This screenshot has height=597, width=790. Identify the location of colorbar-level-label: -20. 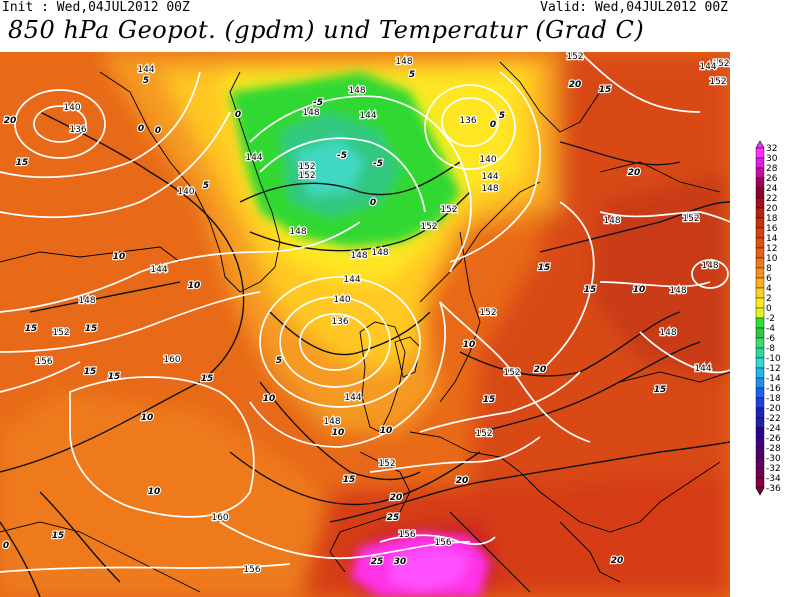
(773, 409).